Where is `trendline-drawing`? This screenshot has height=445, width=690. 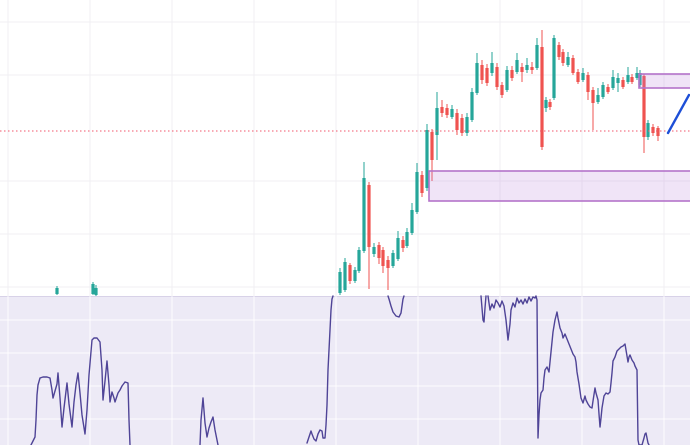
trendline-drawing is located at coordinates (678, 114).